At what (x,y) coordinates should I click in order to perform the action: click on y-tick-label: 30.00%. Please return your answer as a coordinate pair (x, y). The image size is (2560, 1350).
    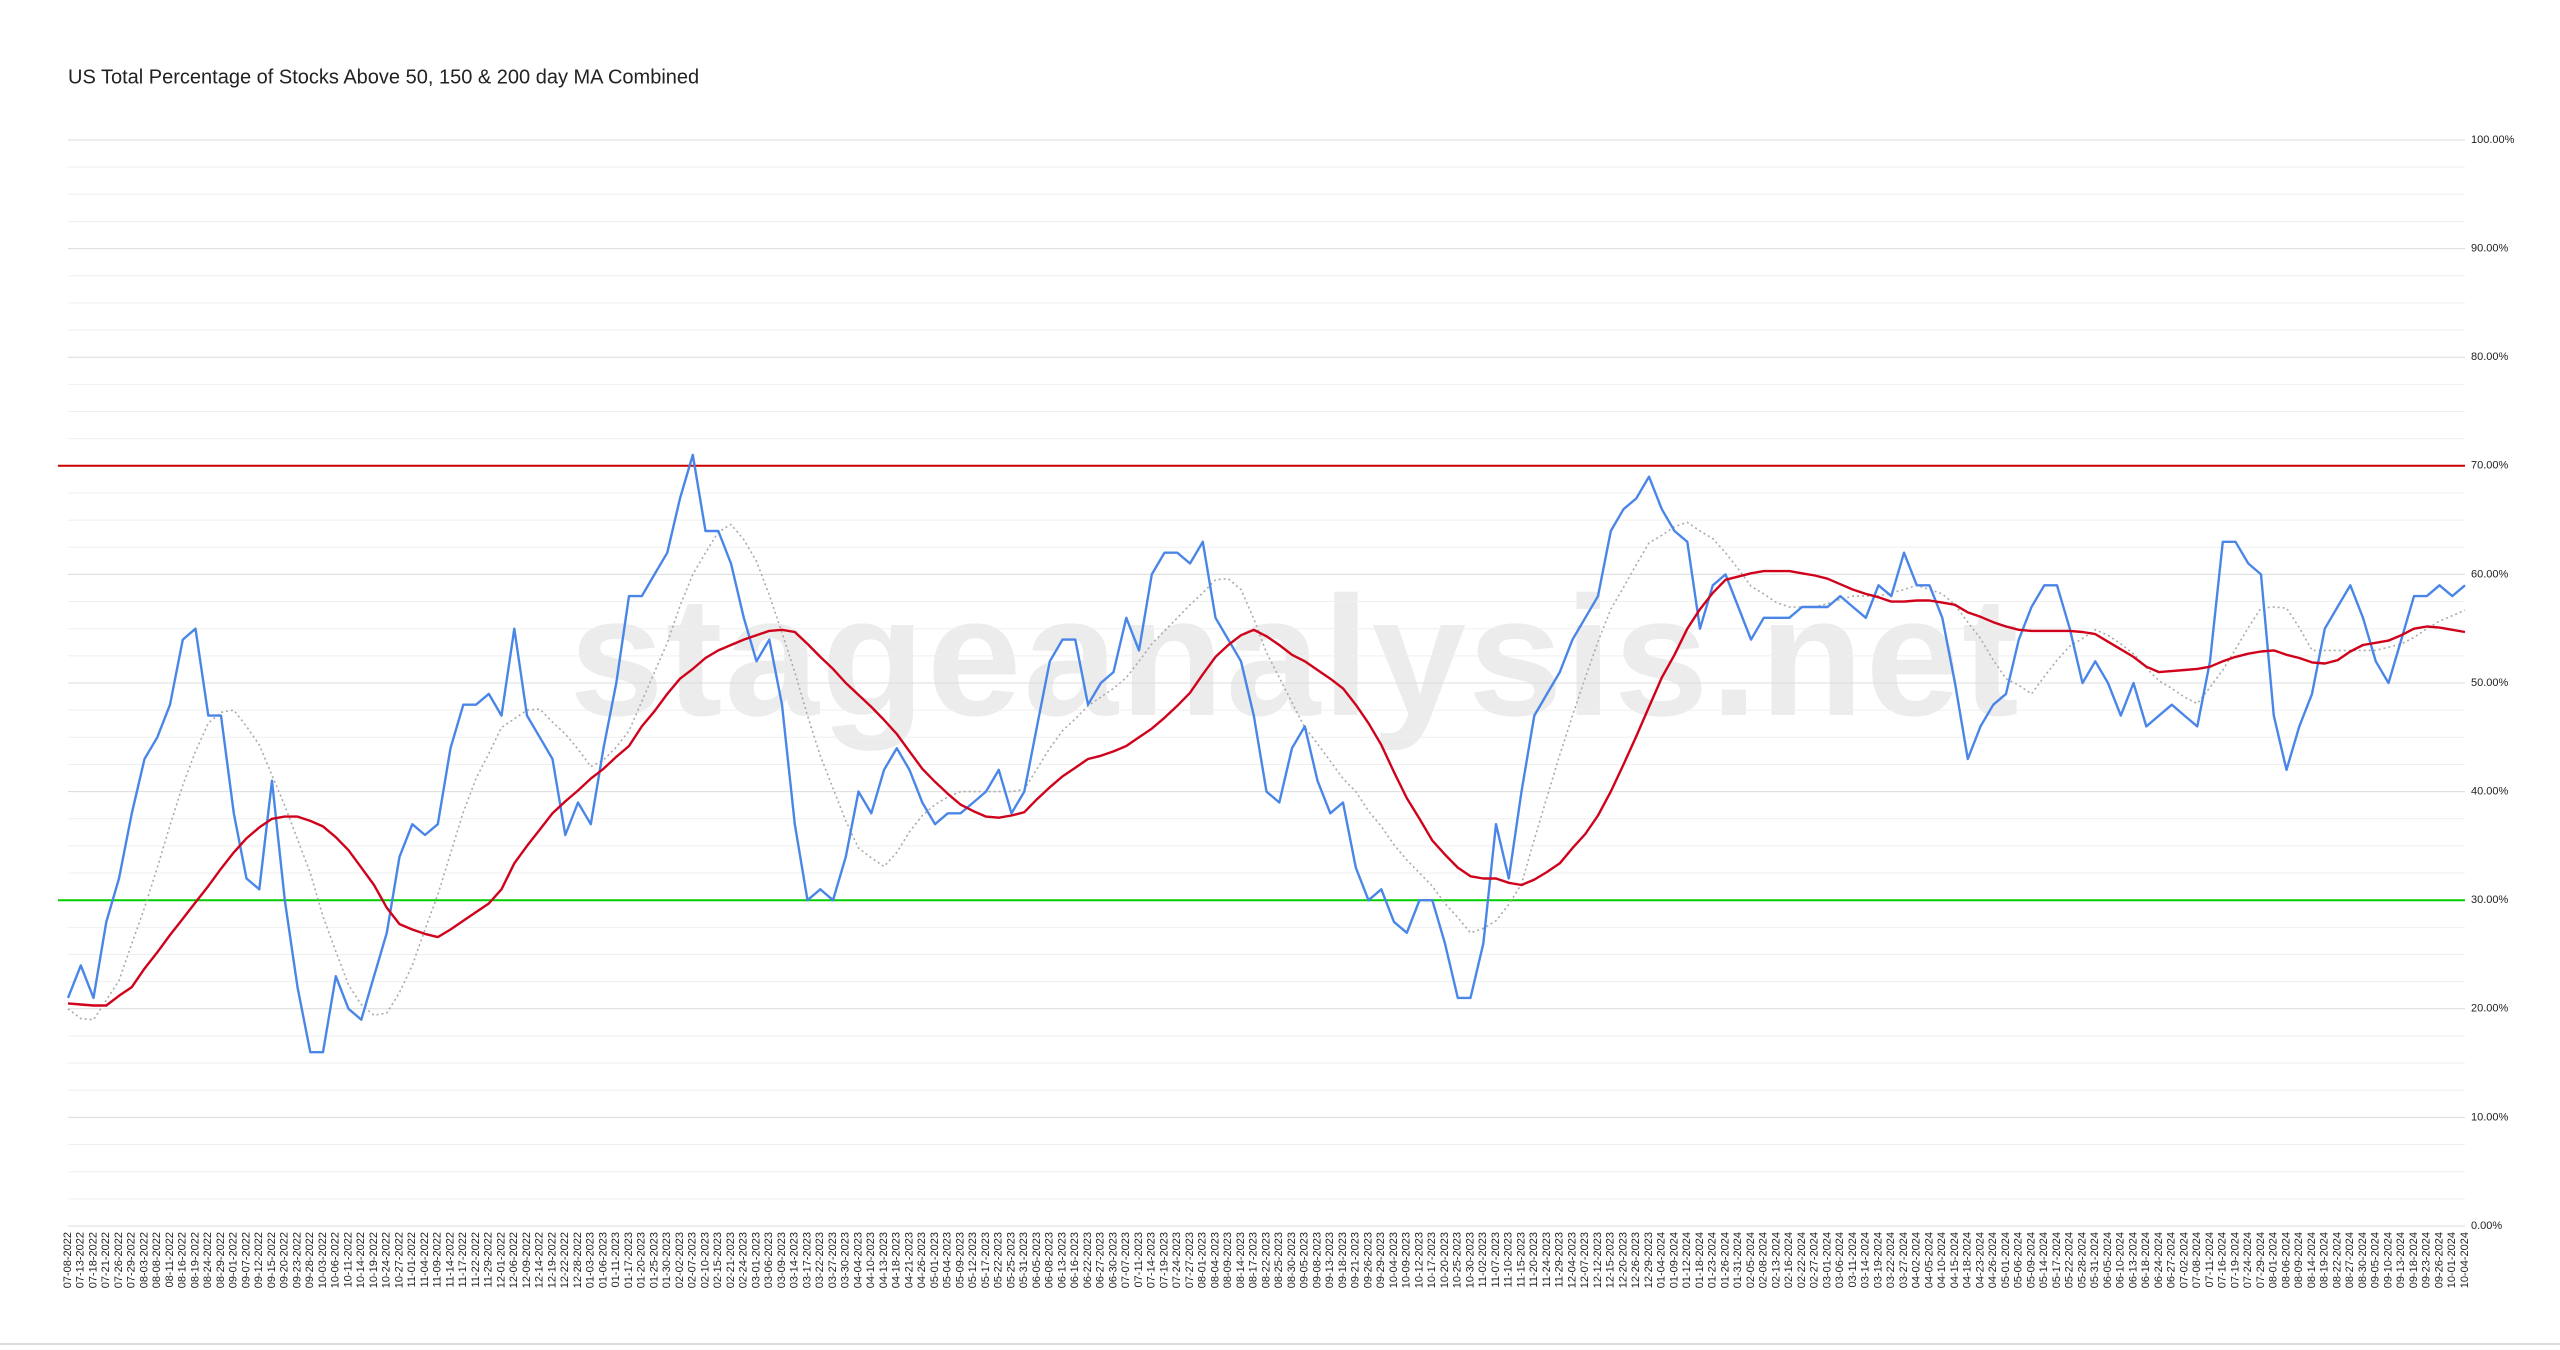
    Looking at the image, I should click on (2490, 900).